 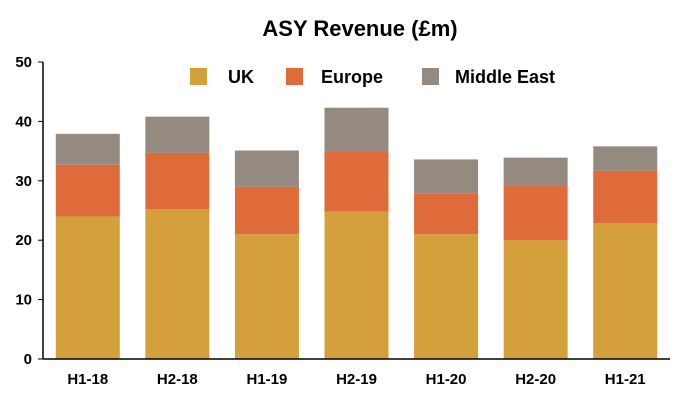 What do you see at coordinates (23, 62) in the screenshot?
I see `y-tick-label: 50` at bounding box center [23, 62].